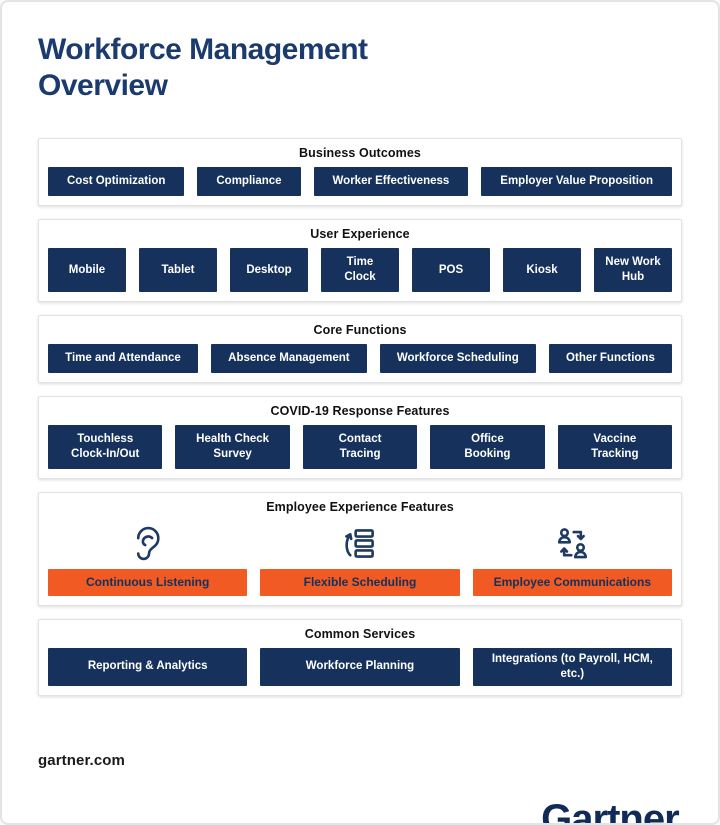 The width and height of the screenshot is (720, 825). I want to click on people-exchange-icon, so click(572, 543).